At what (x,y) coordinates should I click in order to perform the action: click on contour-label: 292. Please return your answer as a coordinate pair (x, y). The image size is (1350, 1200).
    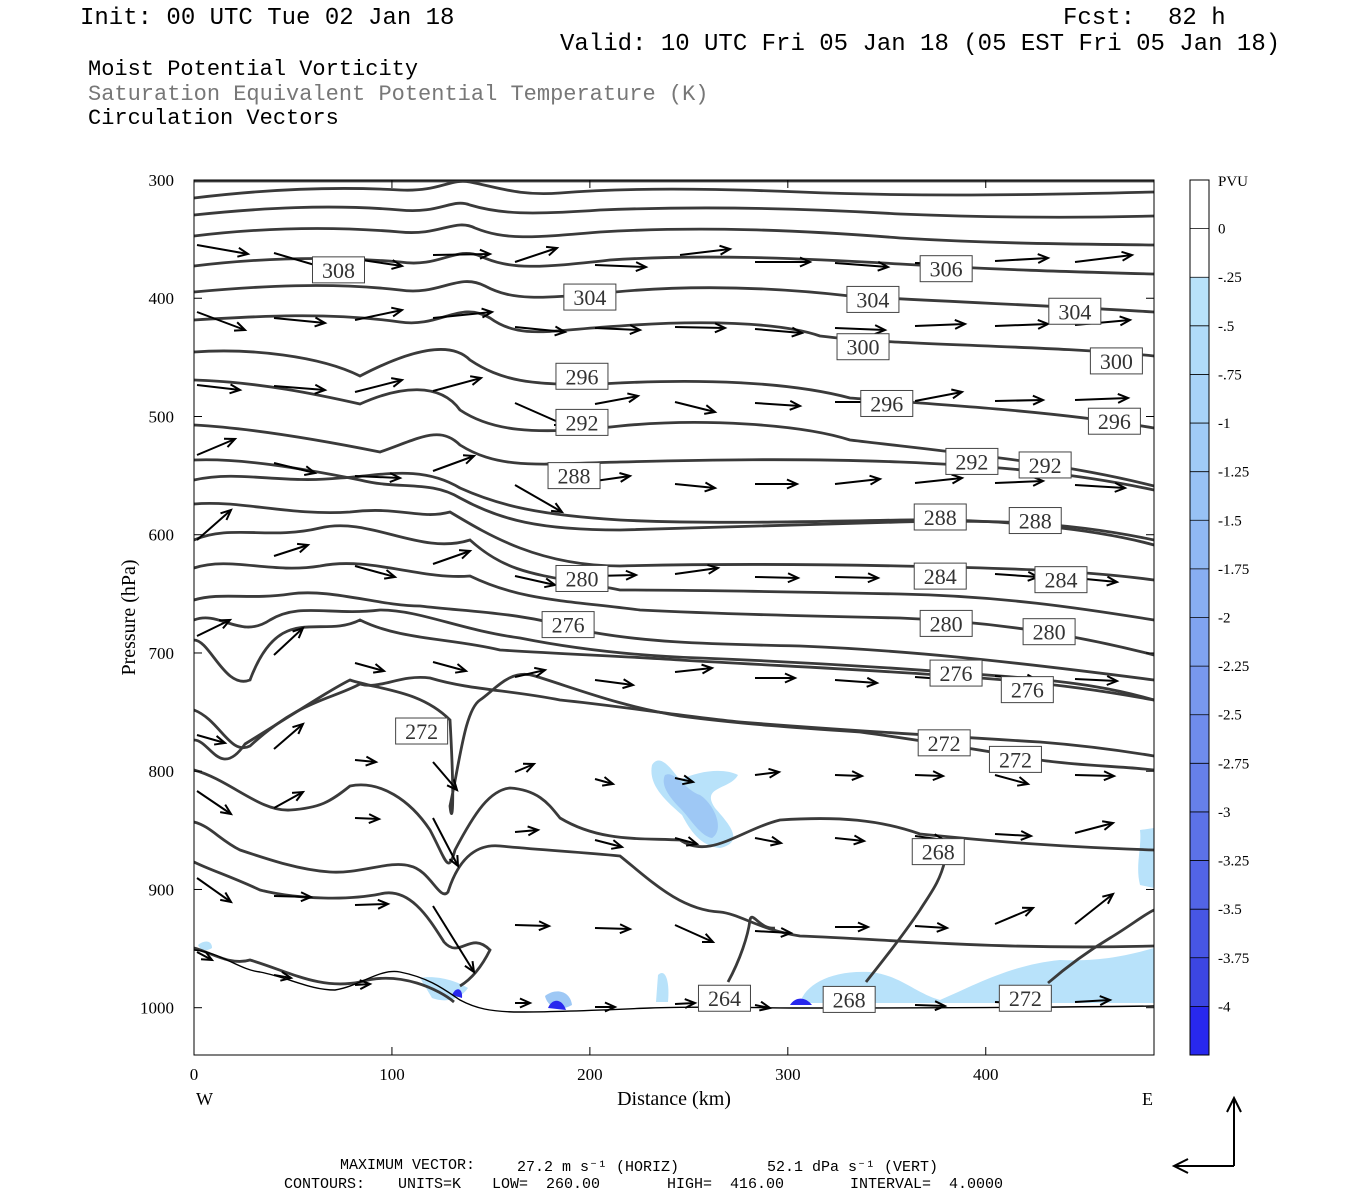
    Looking at the image, I should click on (1045, 465).